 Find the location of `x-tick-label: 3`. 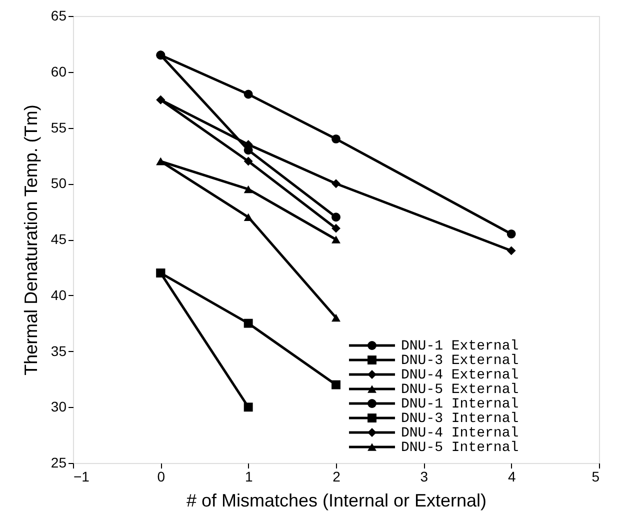

x-tick-label: 3 is located at coordinates (424, 476).